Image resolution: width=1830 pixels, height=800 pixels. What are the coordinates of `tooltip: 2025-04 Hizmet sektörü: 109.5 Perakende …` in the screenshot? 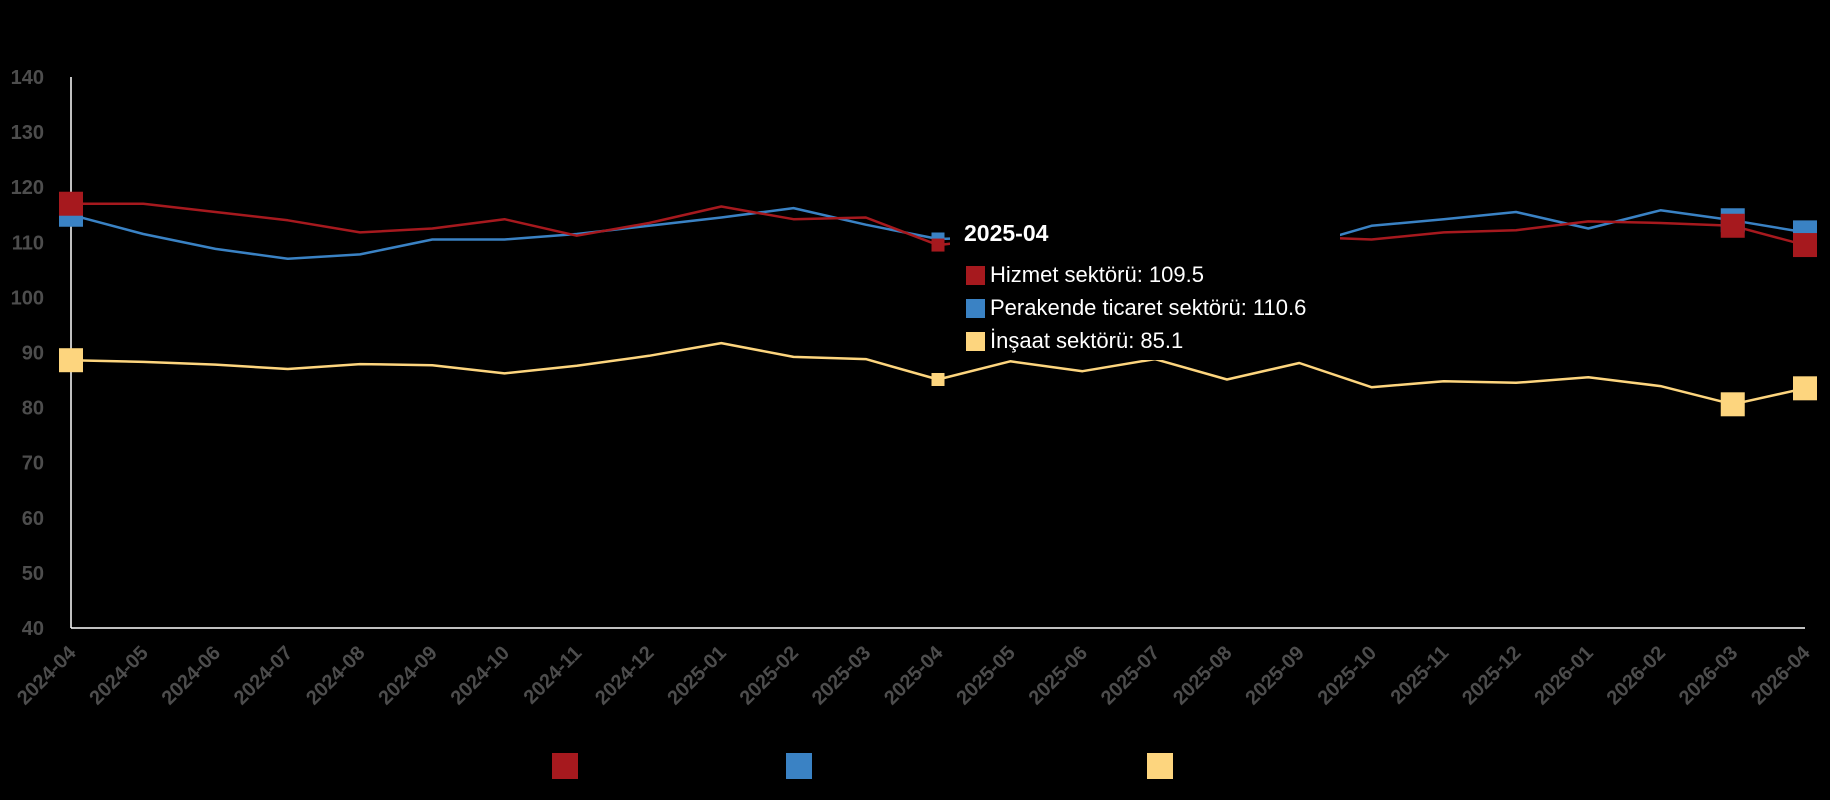 It's located at (1145, 285).